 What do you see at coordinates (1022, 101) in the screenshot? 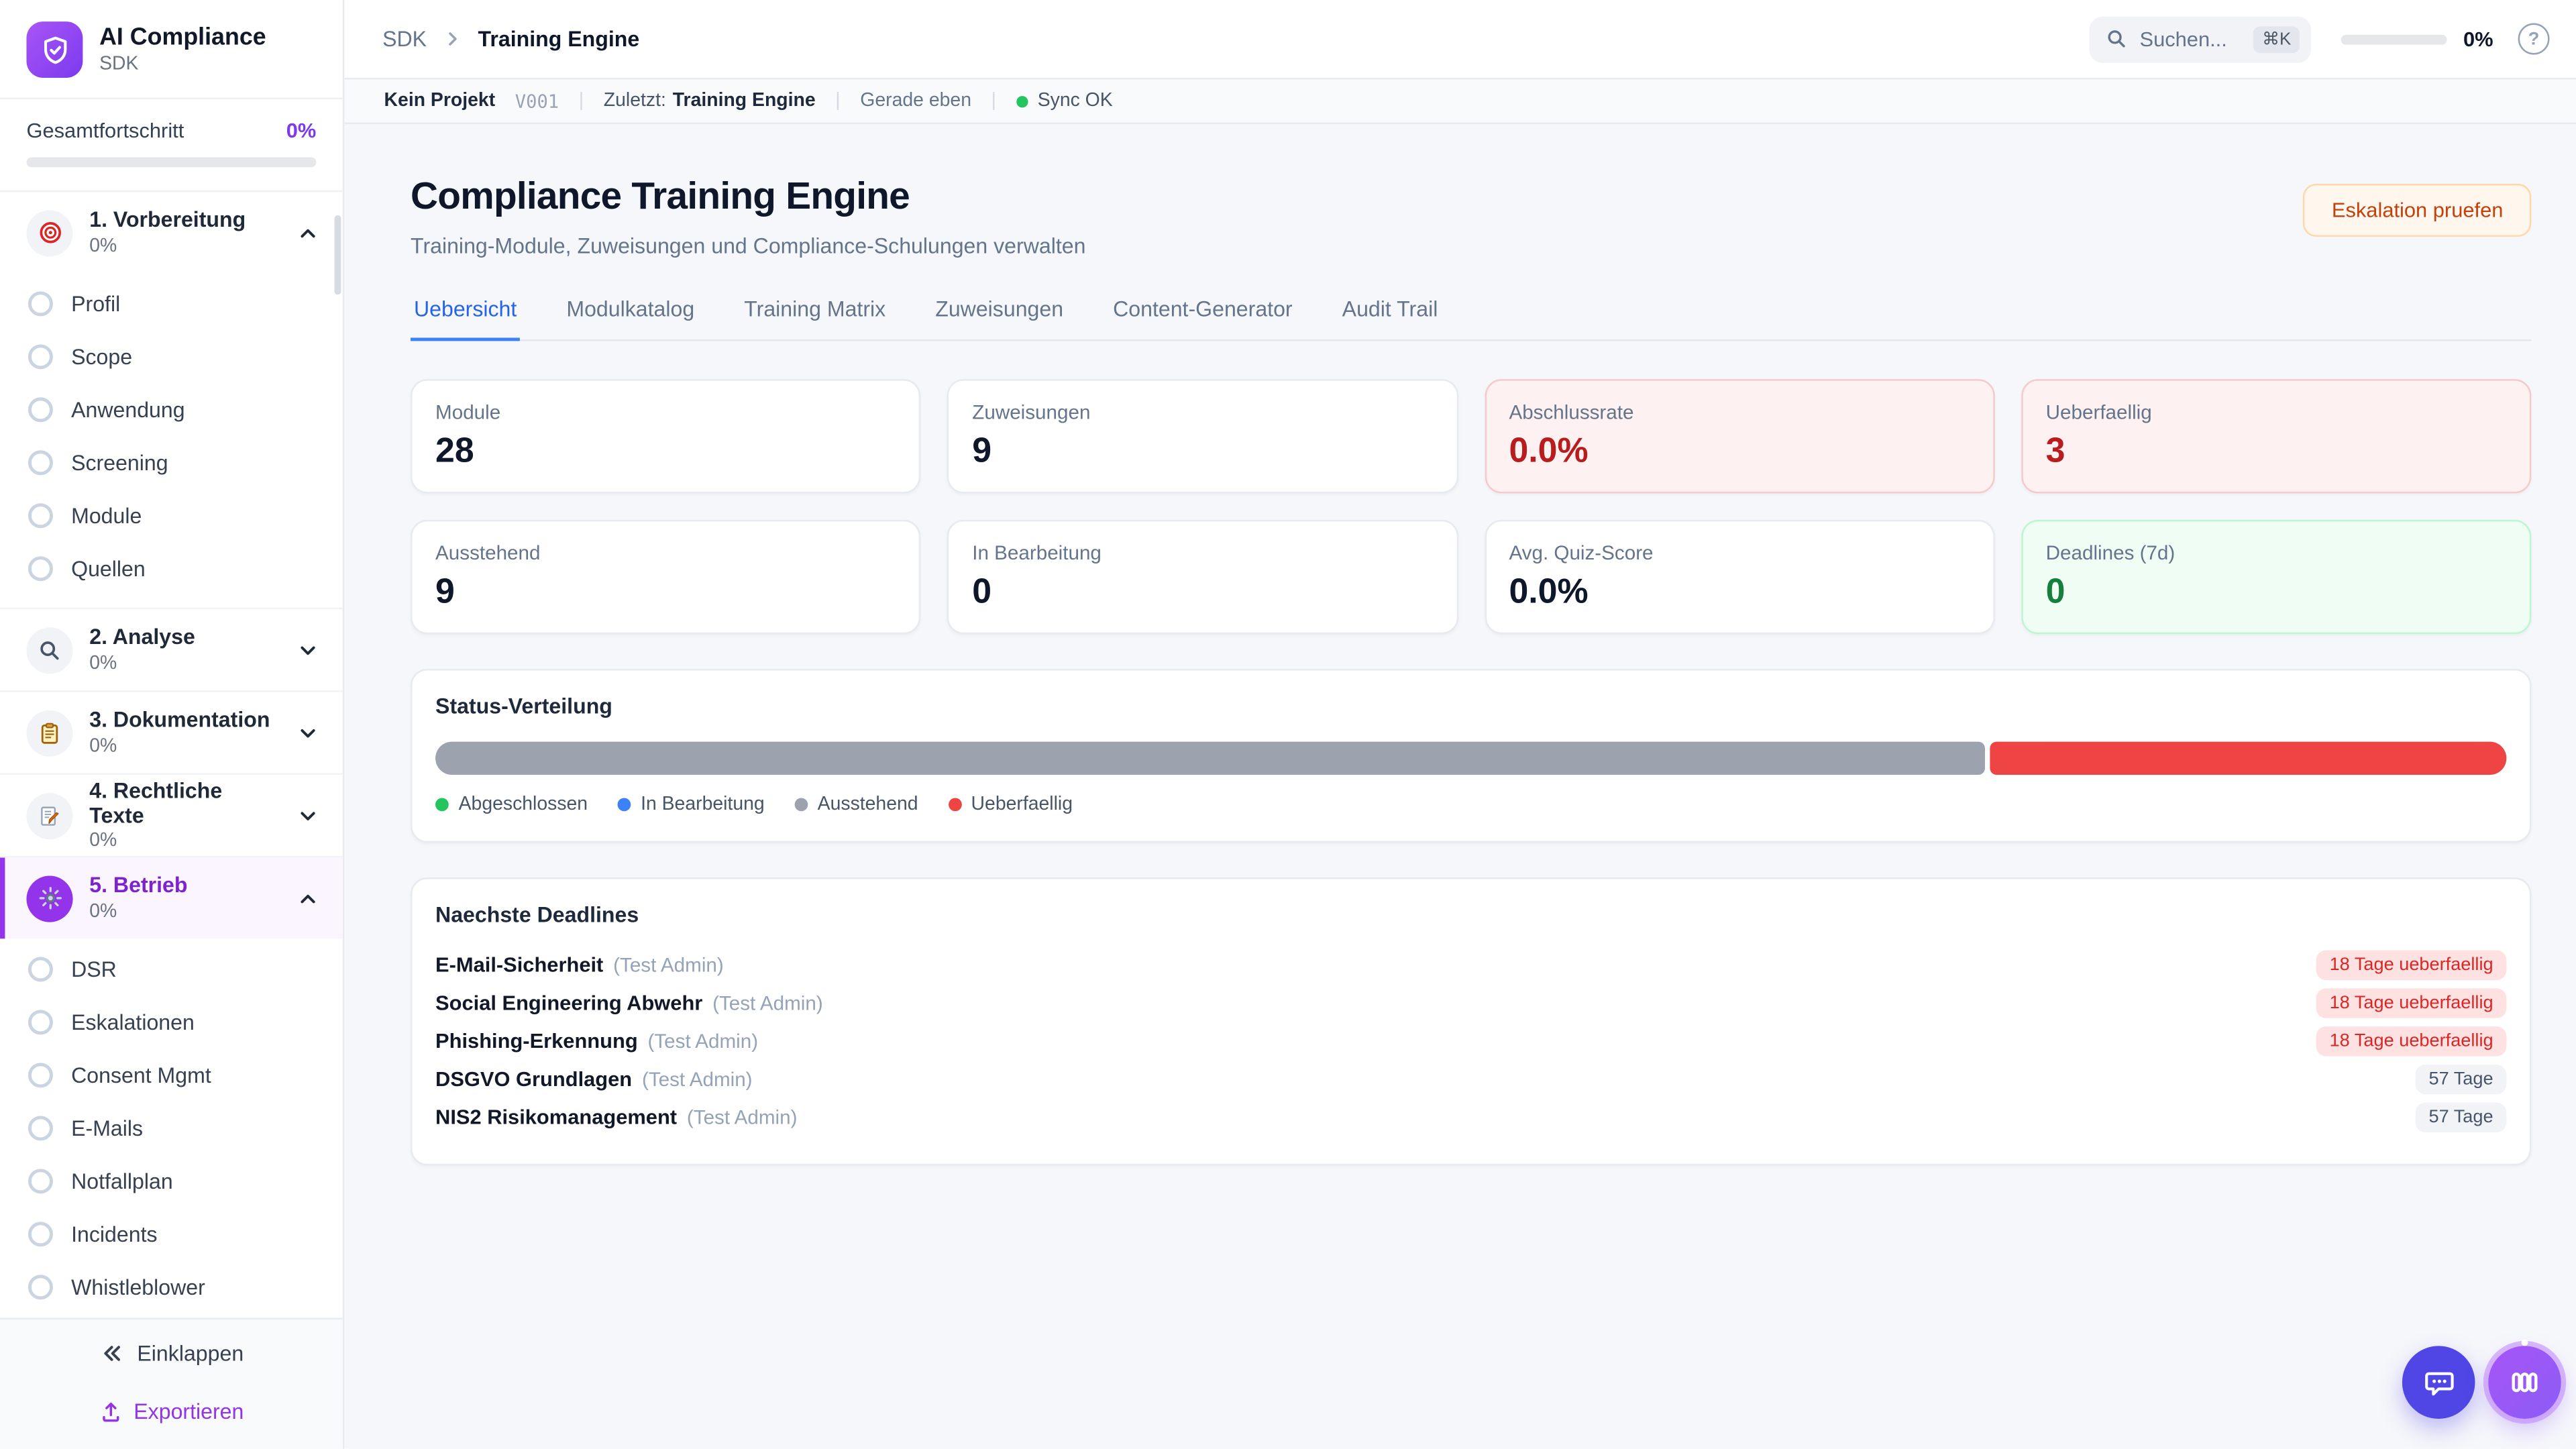
I see `sync-ok-dot-icon` at bounding box center [1022, 101].